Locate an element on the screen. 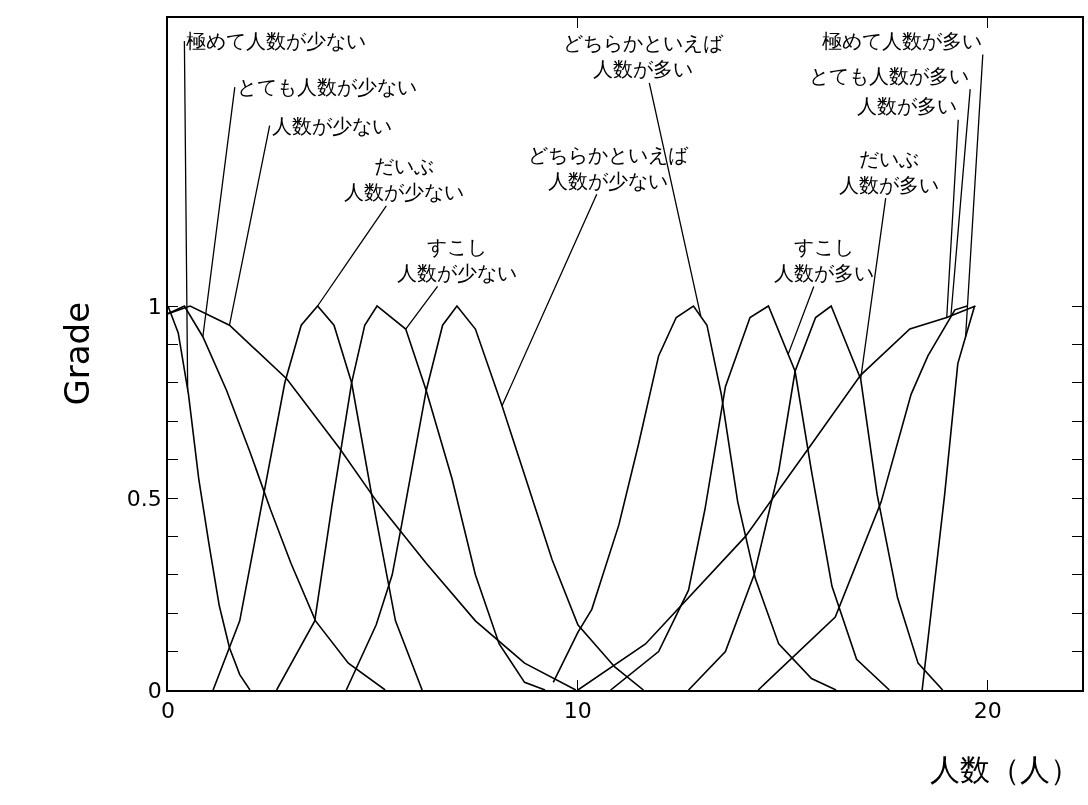 This screenshot has height=805, width=1088. annotation: だいぶ人数が少ない is located at coordinates (404, 179).